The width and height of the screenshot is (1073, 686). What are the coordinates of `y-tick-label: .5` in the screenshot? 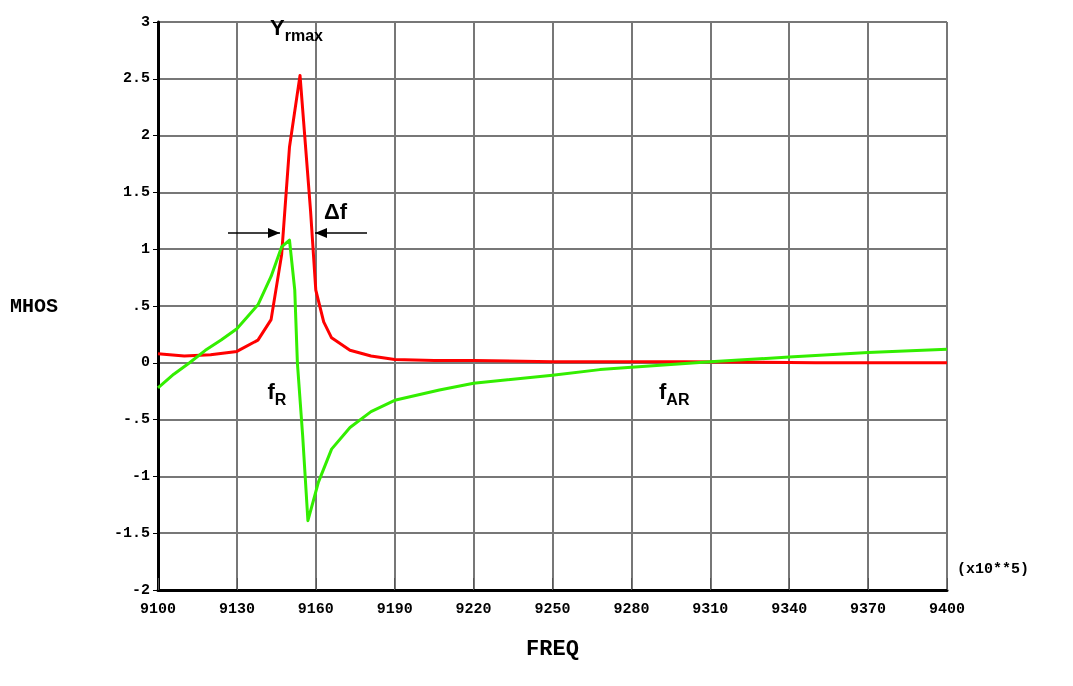 It's located at (140, 306).